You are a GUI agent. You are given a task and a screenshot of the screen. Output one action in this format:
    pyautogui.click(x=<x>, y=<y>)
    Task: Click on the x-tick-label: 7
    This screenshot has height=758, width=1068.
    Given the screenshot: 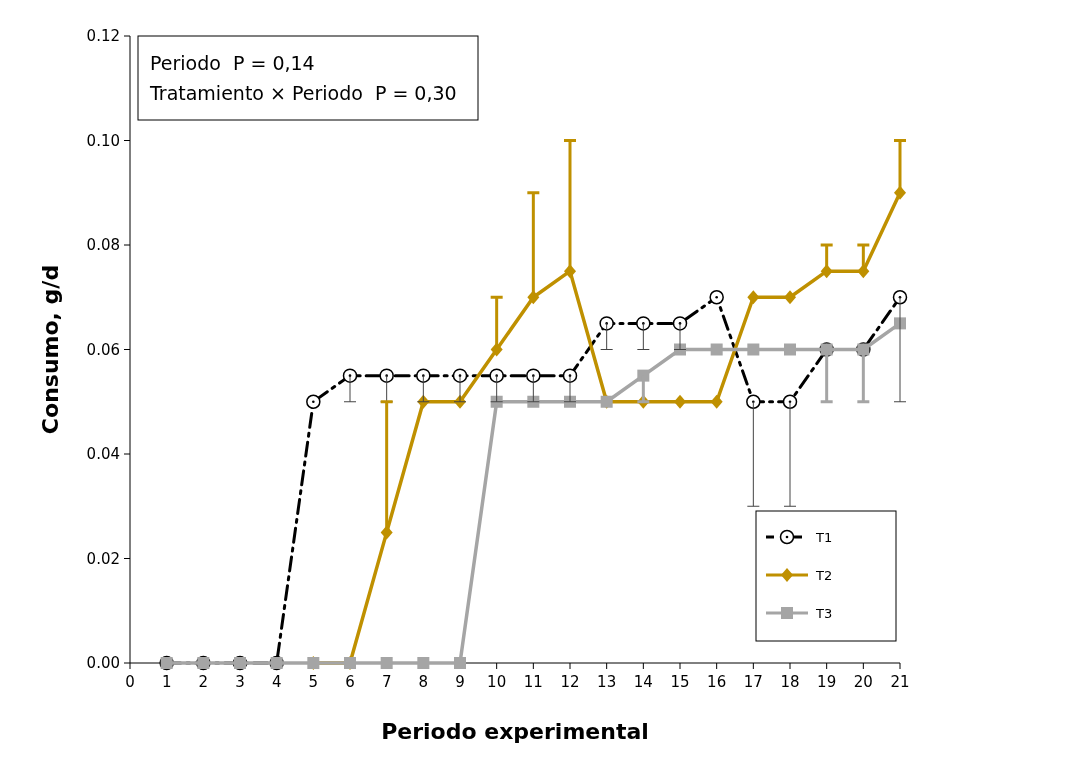 What is the action you would take?
    pyautogui.click(x=386, y=682)
    